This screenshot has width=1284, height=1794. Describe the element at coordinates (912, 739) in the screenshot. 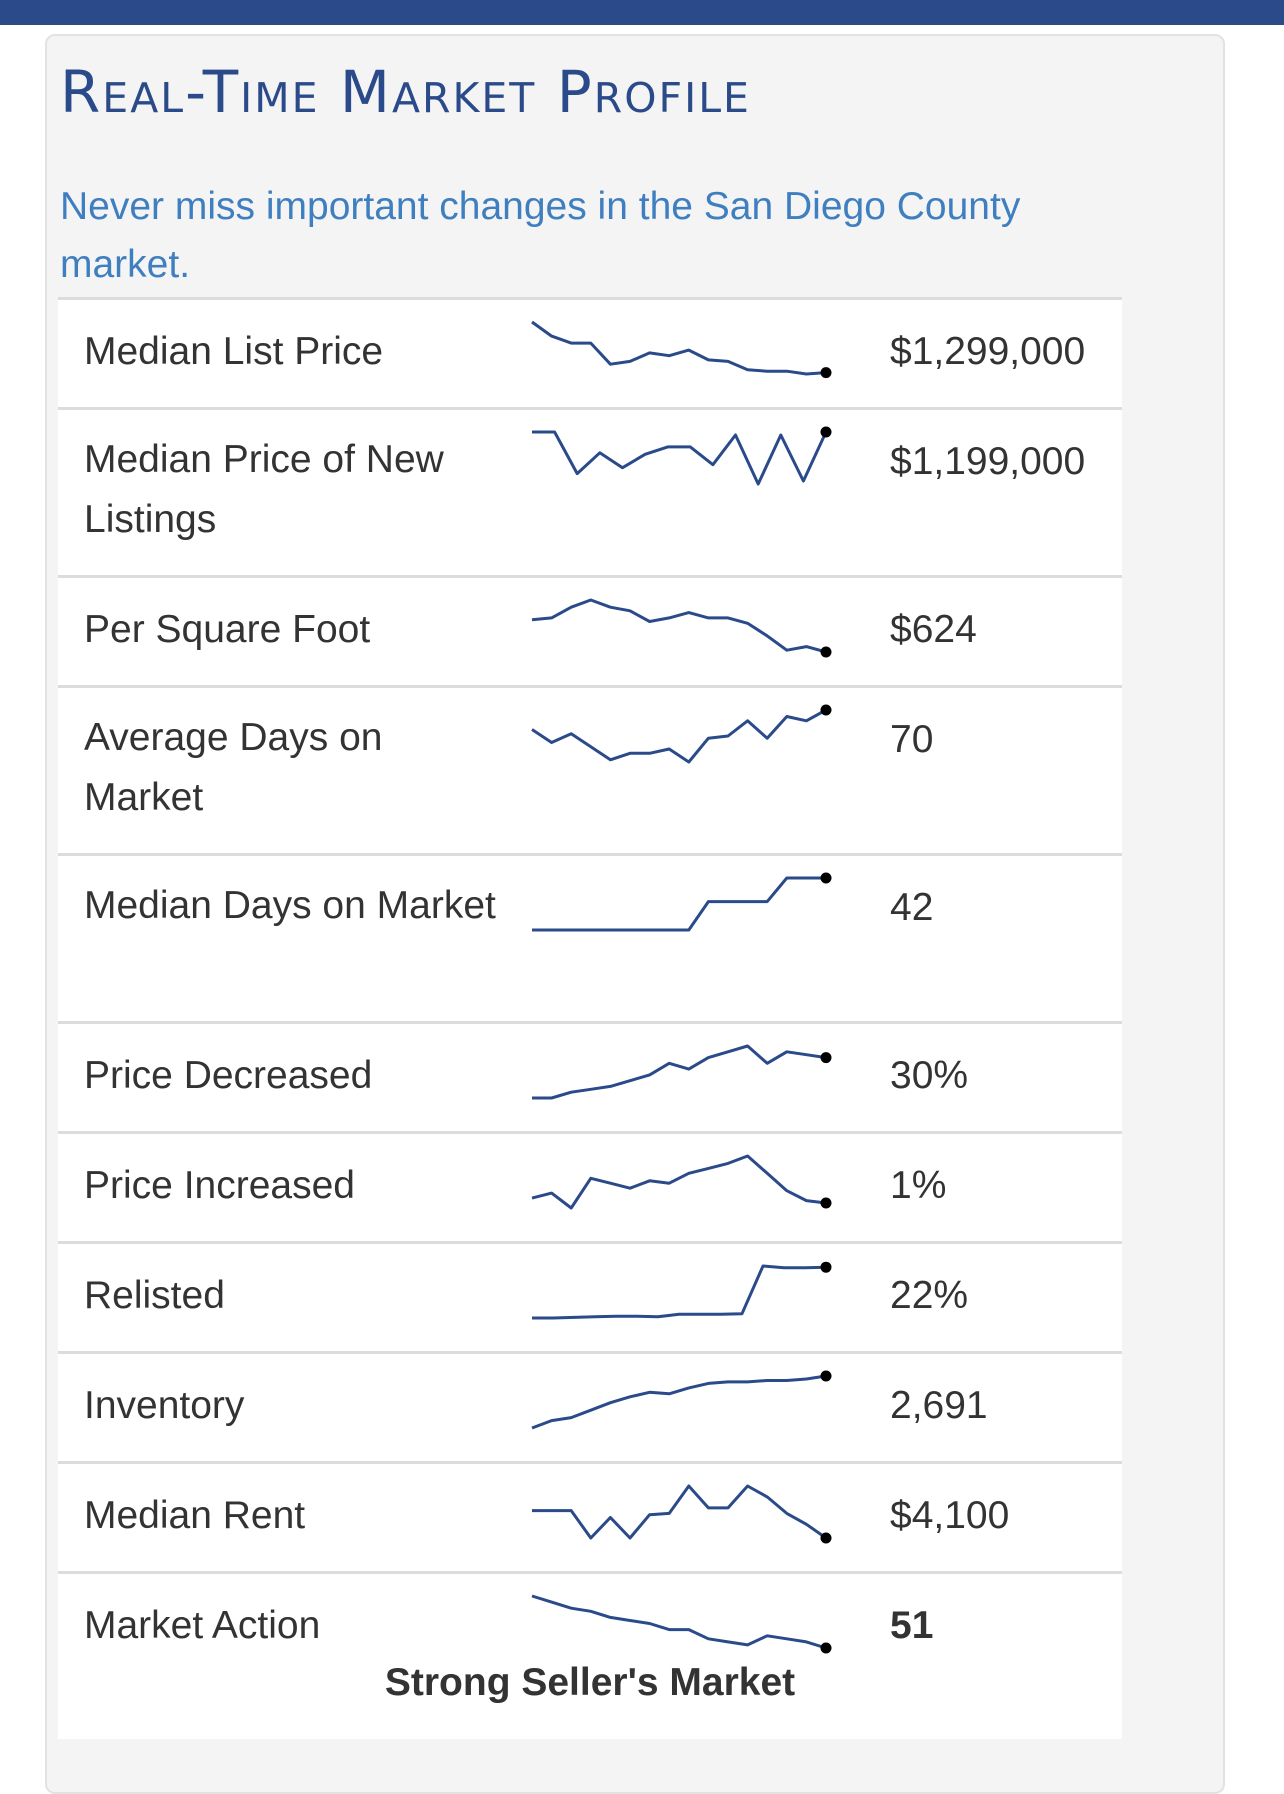

I see `metric-value: 70` at that location.